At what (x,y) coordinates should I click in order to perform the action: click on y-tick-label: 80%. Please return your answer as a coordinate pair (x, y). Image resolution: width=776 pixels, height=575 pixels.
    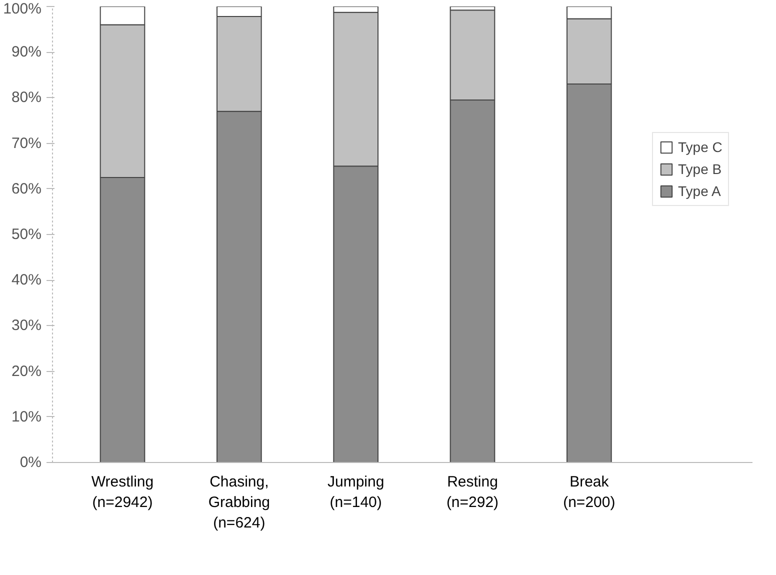
    Looking at the image, I should click on (26, 97).